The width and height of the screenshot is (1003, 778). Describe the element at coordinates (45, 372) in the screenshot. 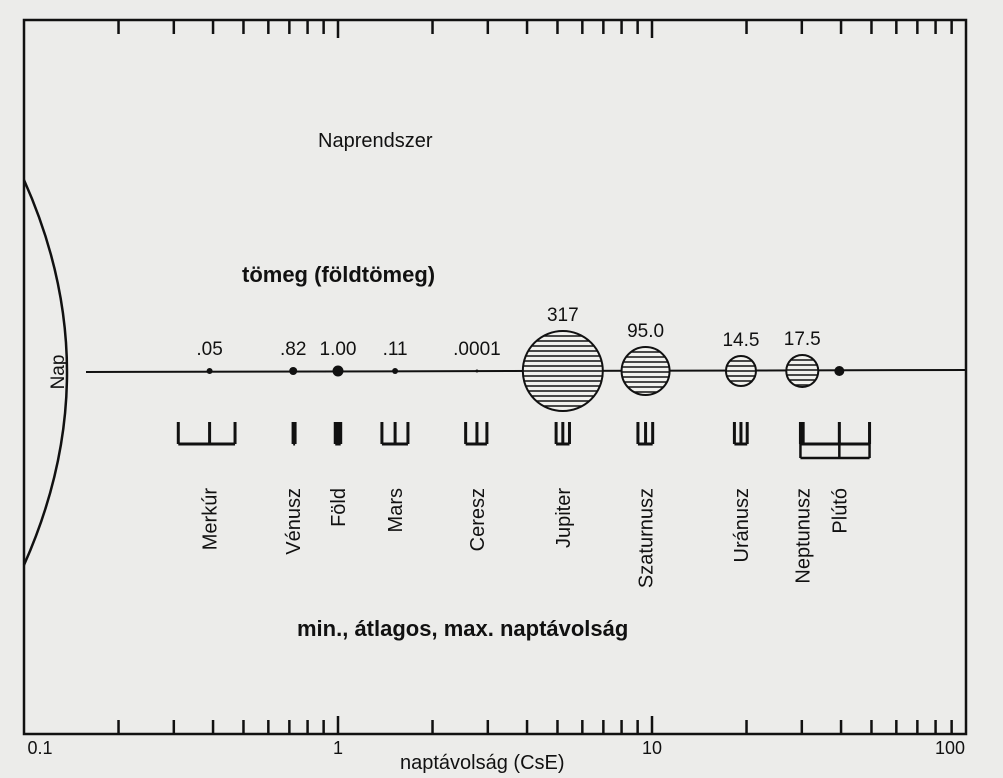

I see `sun-arc` at that location.